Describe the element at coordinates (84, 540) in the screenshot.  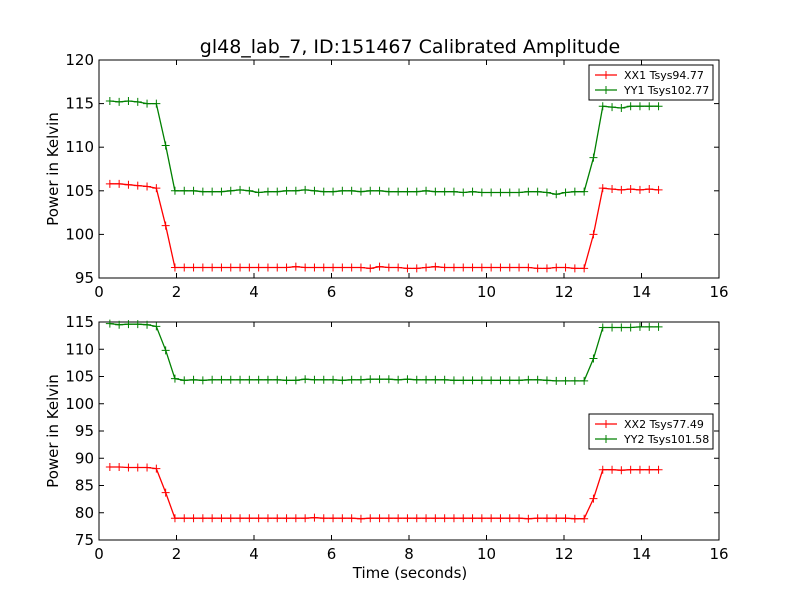
I see `y-tick-label: 75` at that location.